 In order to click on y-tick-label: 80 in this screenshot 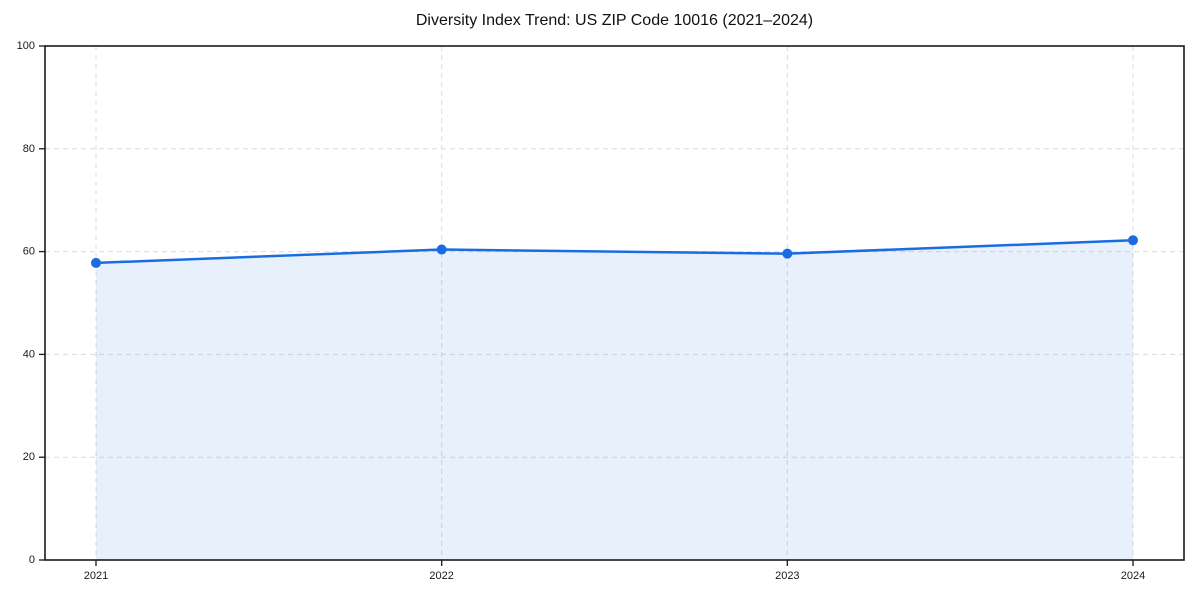, I will do `click(29, 149)`.